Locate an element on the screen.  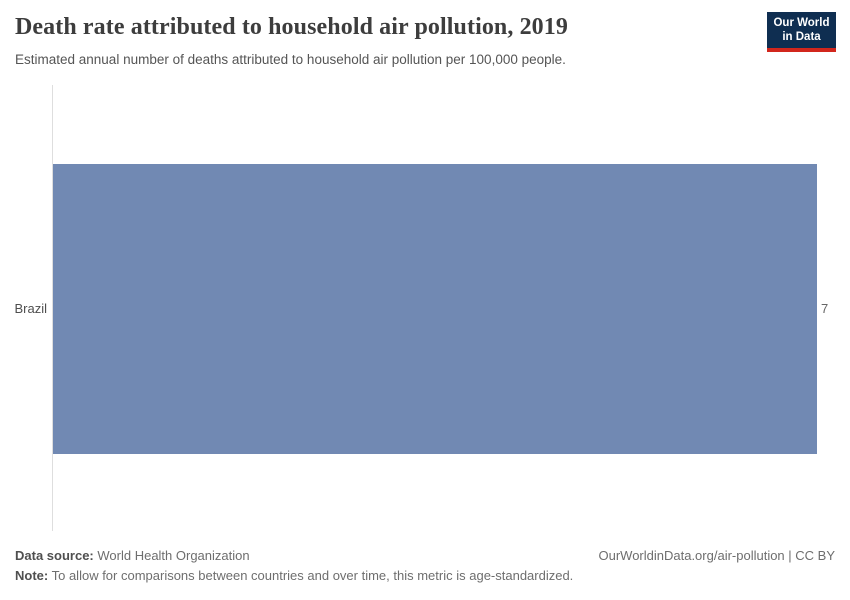
value-label-brazil: 7 is located at coordinates (825, 308).